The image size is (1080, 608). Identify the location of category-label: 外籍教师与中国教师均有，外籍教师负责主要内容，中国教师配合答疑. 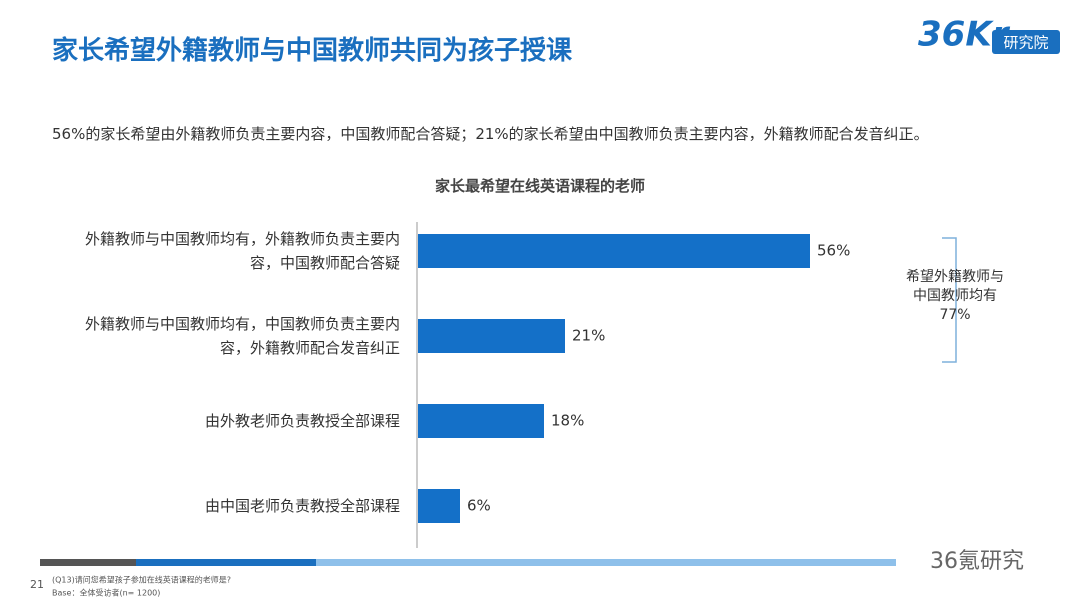
(242, 251).